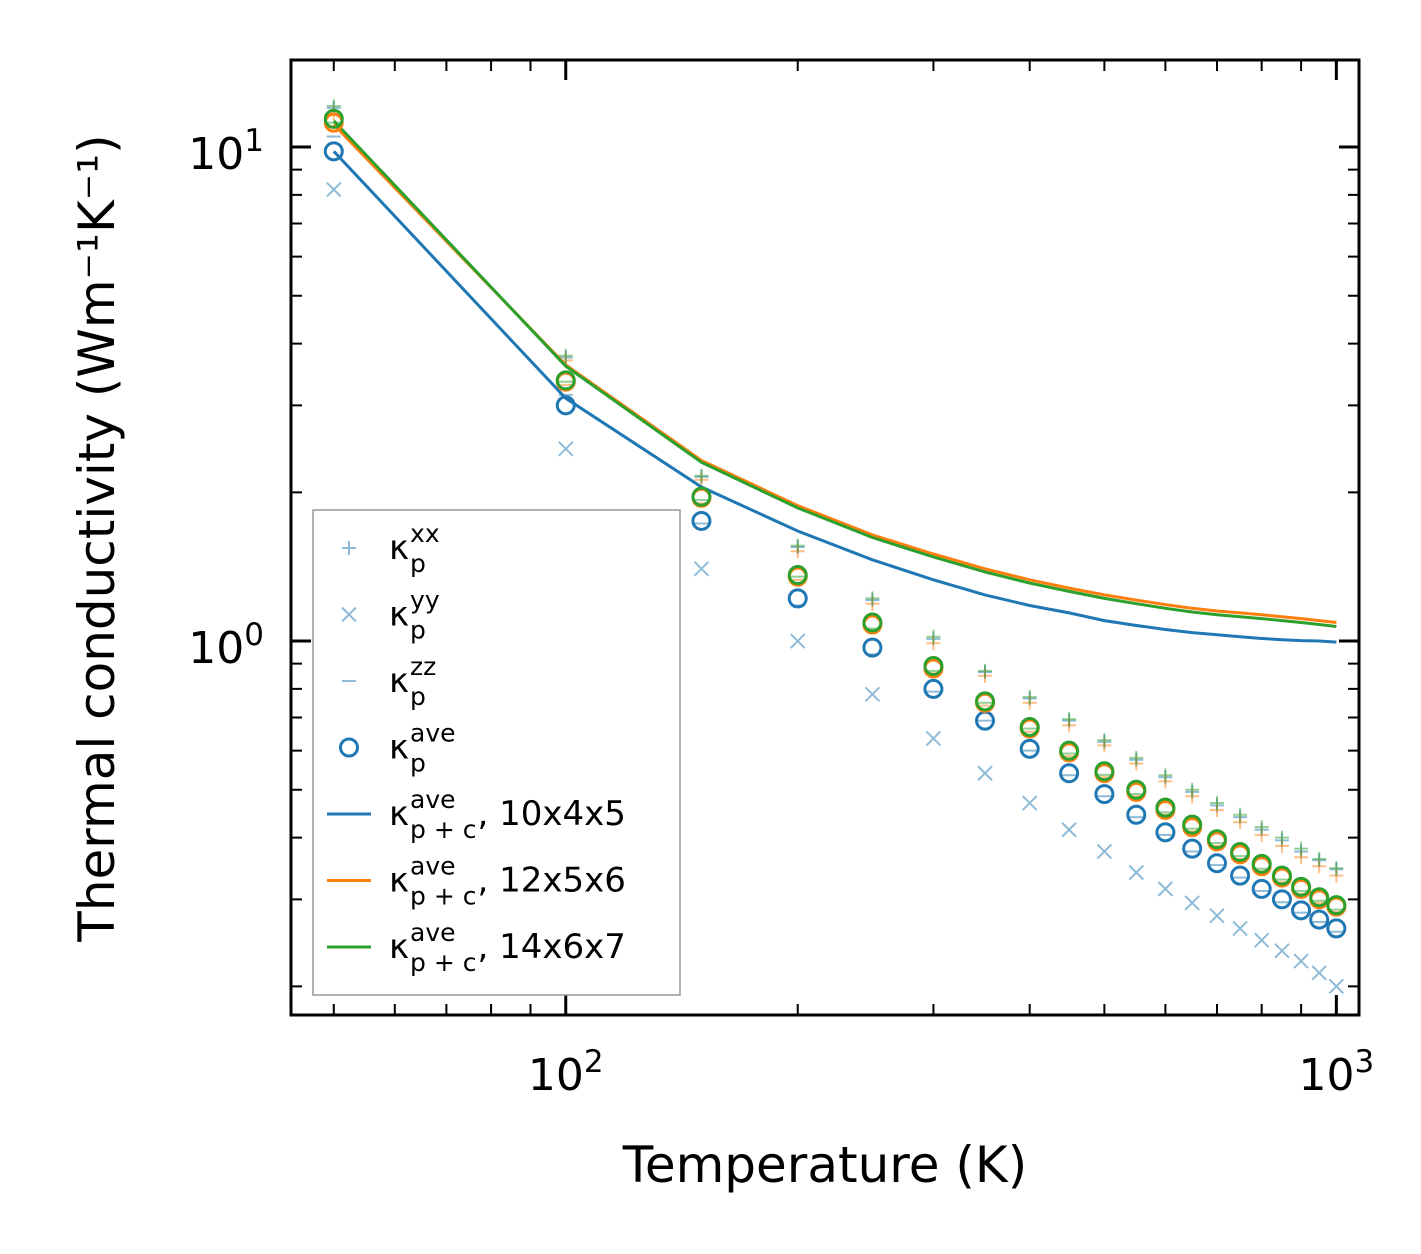  What do you see at coordinates (254, 635) in the screenshot?
I see `tick-label-exponent: 0` at bounding box center [254, 635].